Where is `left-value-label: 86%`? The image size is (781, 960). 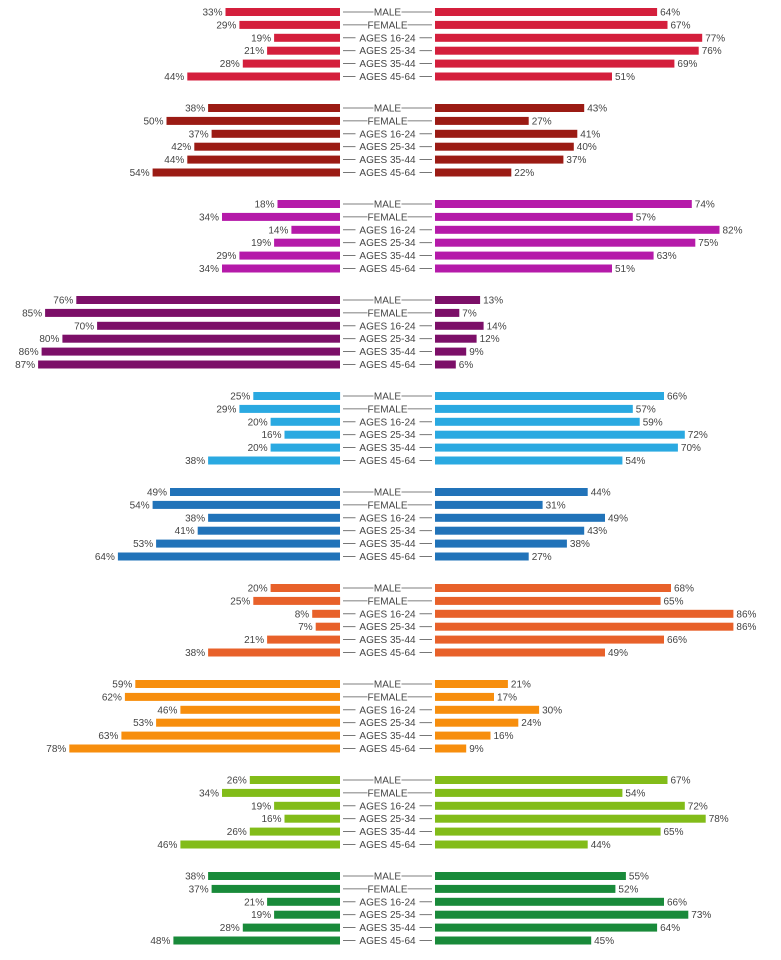 left-value-label: 86% is located at coordinates (29, 352).